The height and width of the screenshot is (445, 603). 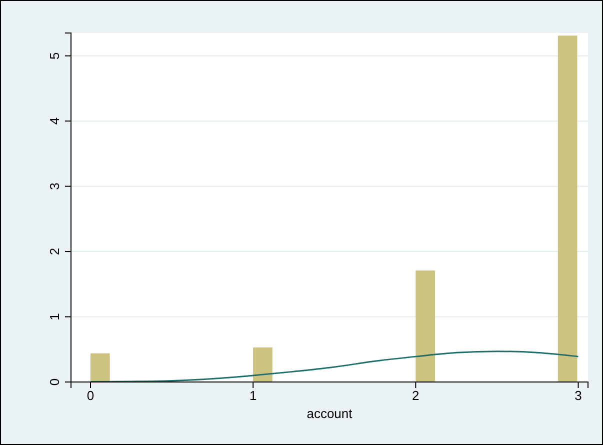 I want to click on y-tick-label: 2, so click(x=54, y=252).